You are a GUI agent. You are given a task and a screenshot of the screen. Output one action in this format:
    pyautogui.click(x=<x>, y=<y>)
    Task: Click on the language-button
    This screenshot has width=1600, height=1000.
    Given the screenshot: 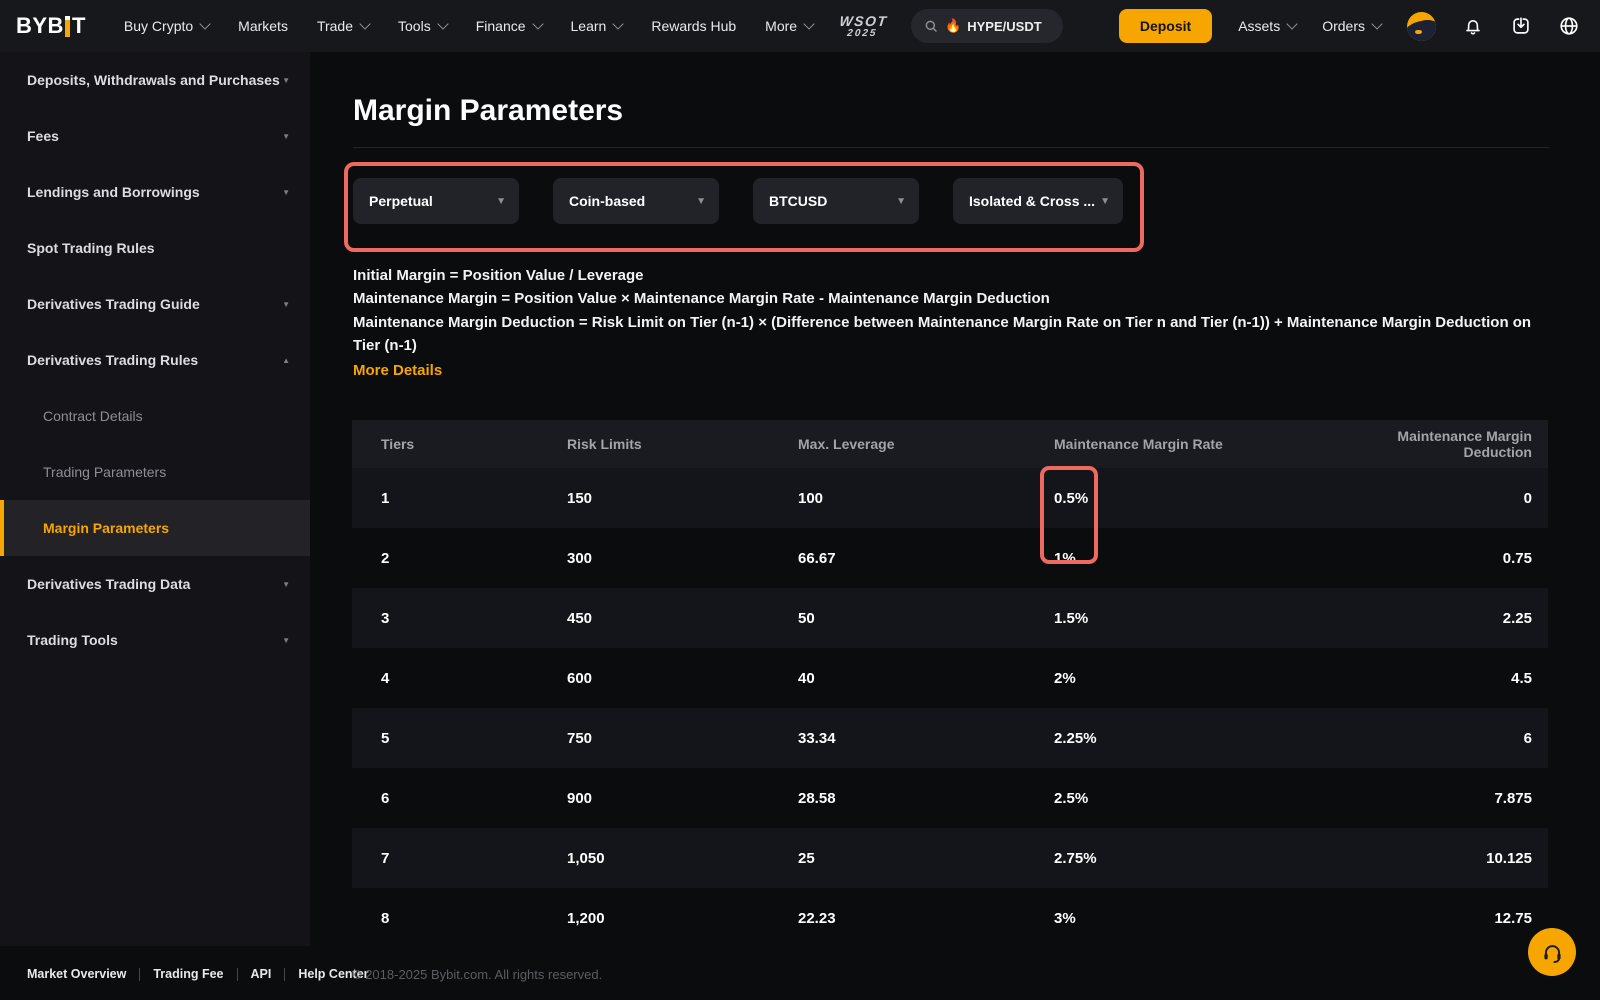 What is the action you would take?
    pyautogui.click(x=1569, y=26)
    